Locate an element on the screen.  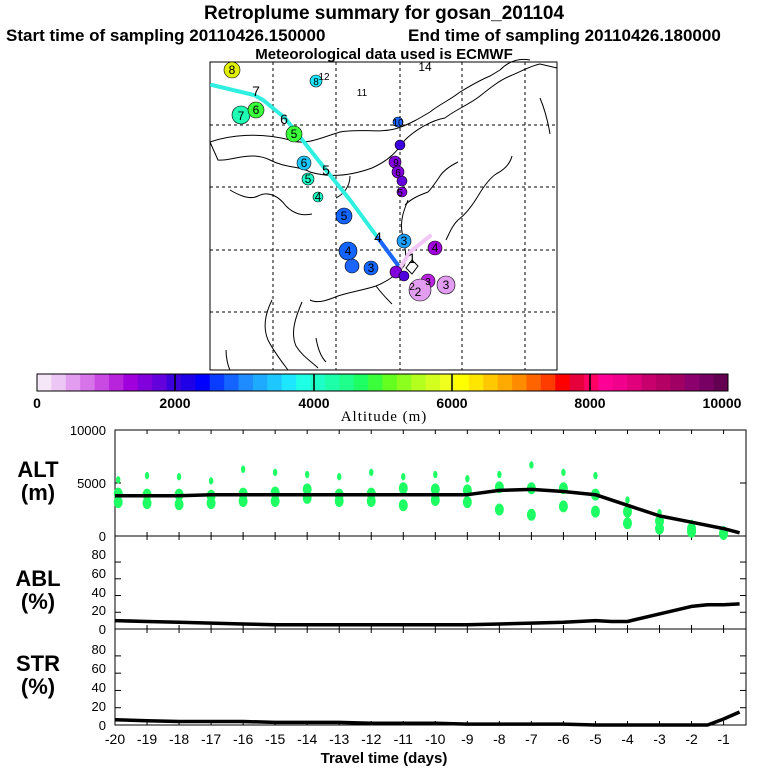
map-label-4c: 4 is located at coordinates (348, 251).